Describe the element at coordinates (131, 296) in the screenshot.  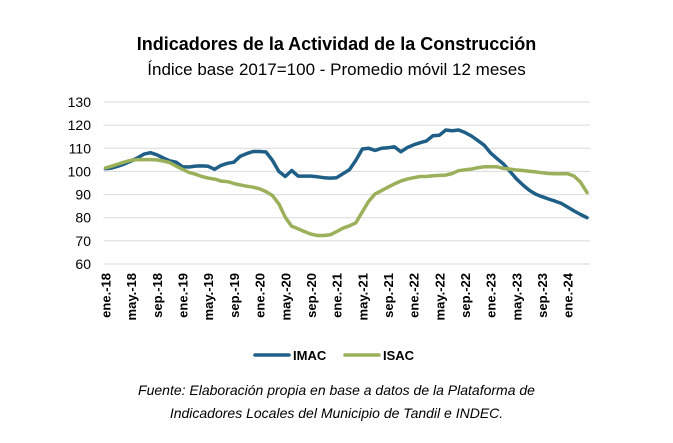
I see `x-tick-label: may.-18` at that location.